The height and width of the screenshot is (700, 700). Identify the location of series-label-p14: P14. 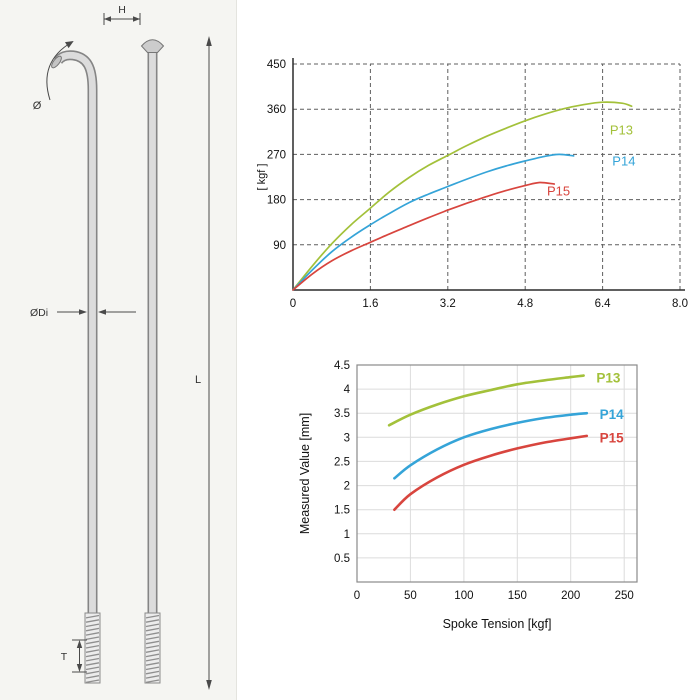
(612, 414).